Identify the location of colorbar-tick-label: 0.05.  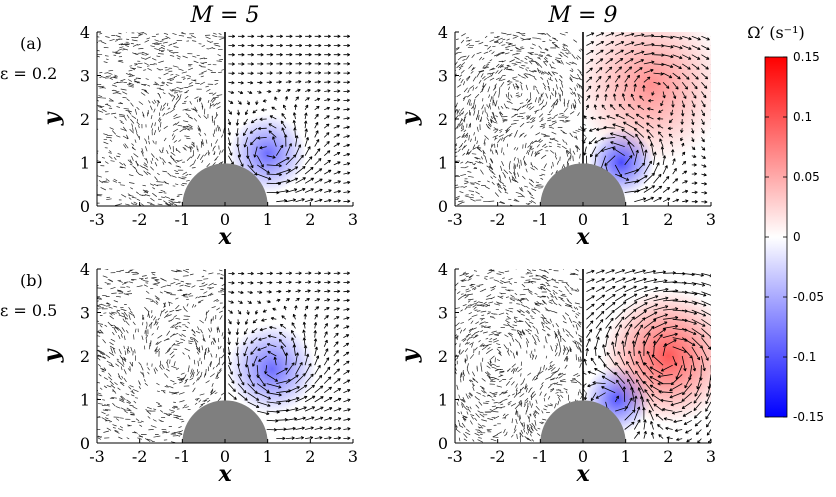
(806, 177).